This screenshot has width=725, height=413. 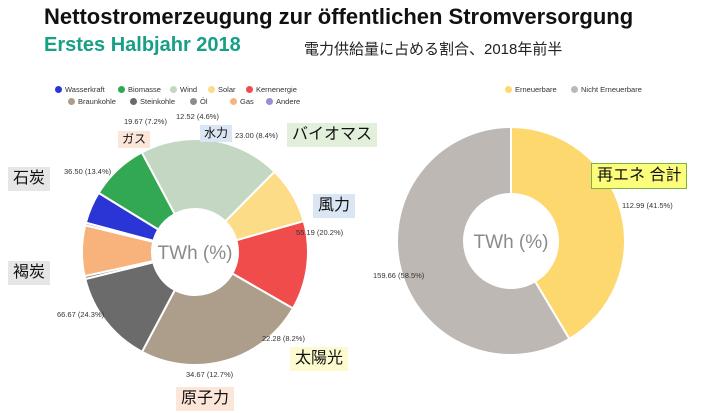 What do you see at coordinates (256, 135) in the screenshot?
I see `data-label-biomasse: 23.00 (8.4%)` at bounding box center [256, 135].